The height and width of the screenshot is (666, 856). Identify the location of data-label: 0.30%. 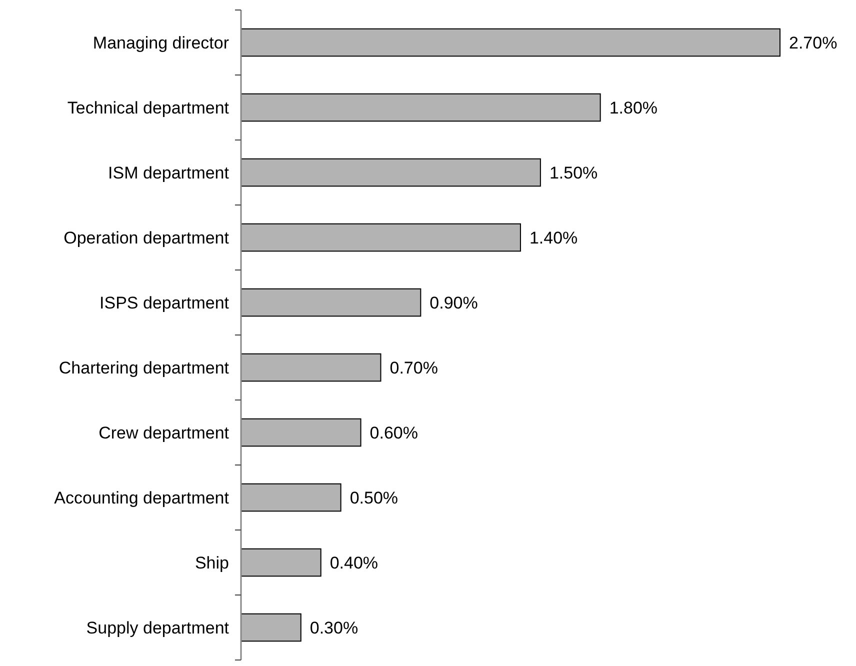
(334, 628).